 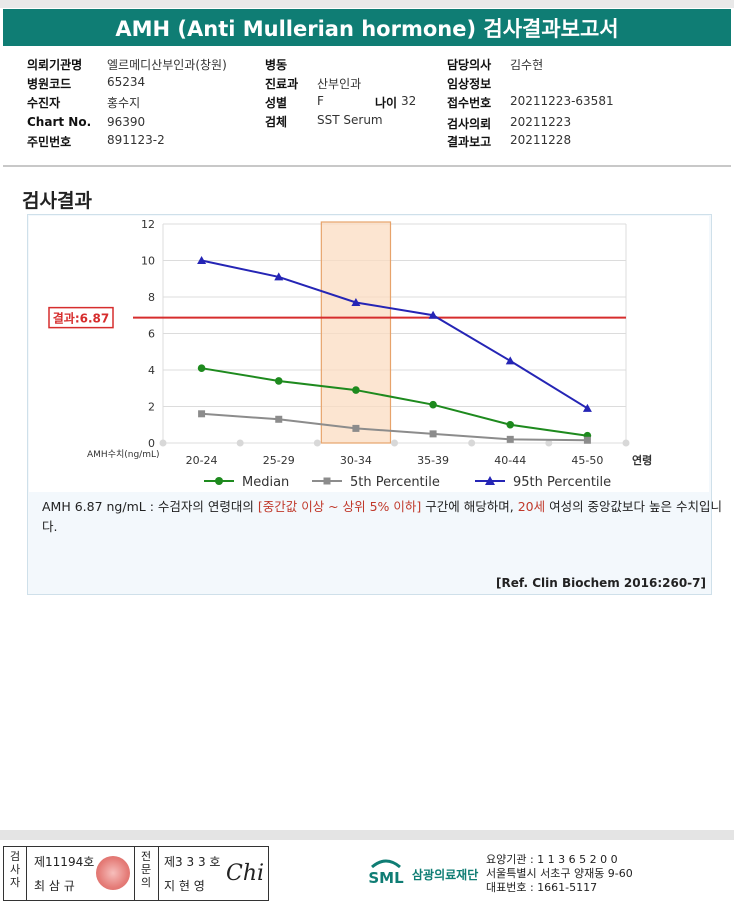 I want to click on sml-logo-icon: SML, so click(x=386, y=873).